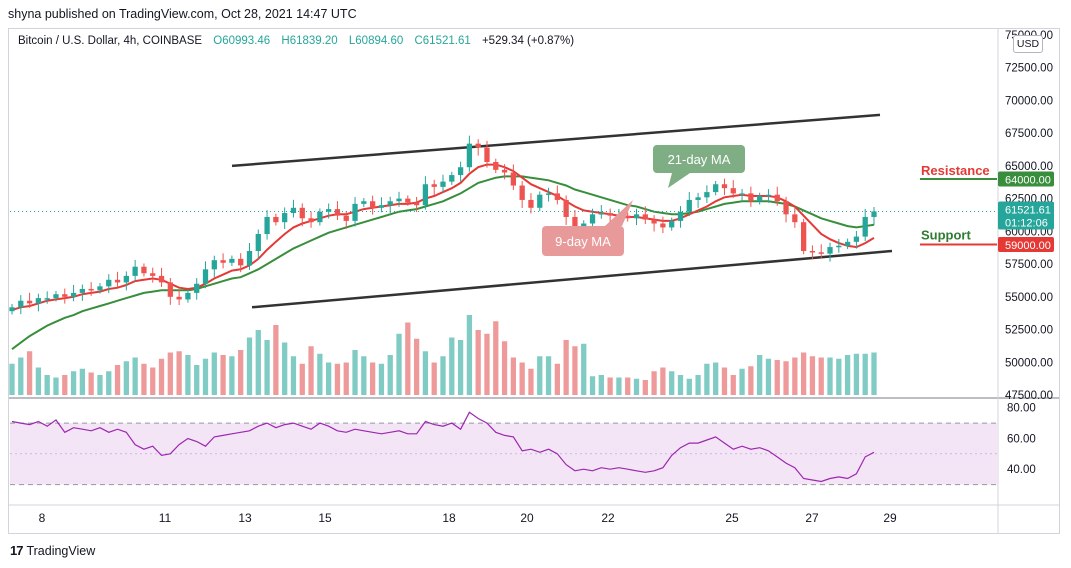  Describe the element at coordinates (1026, 244) in the screenshot. I see `support-price-badge: 59000.00` at that location.